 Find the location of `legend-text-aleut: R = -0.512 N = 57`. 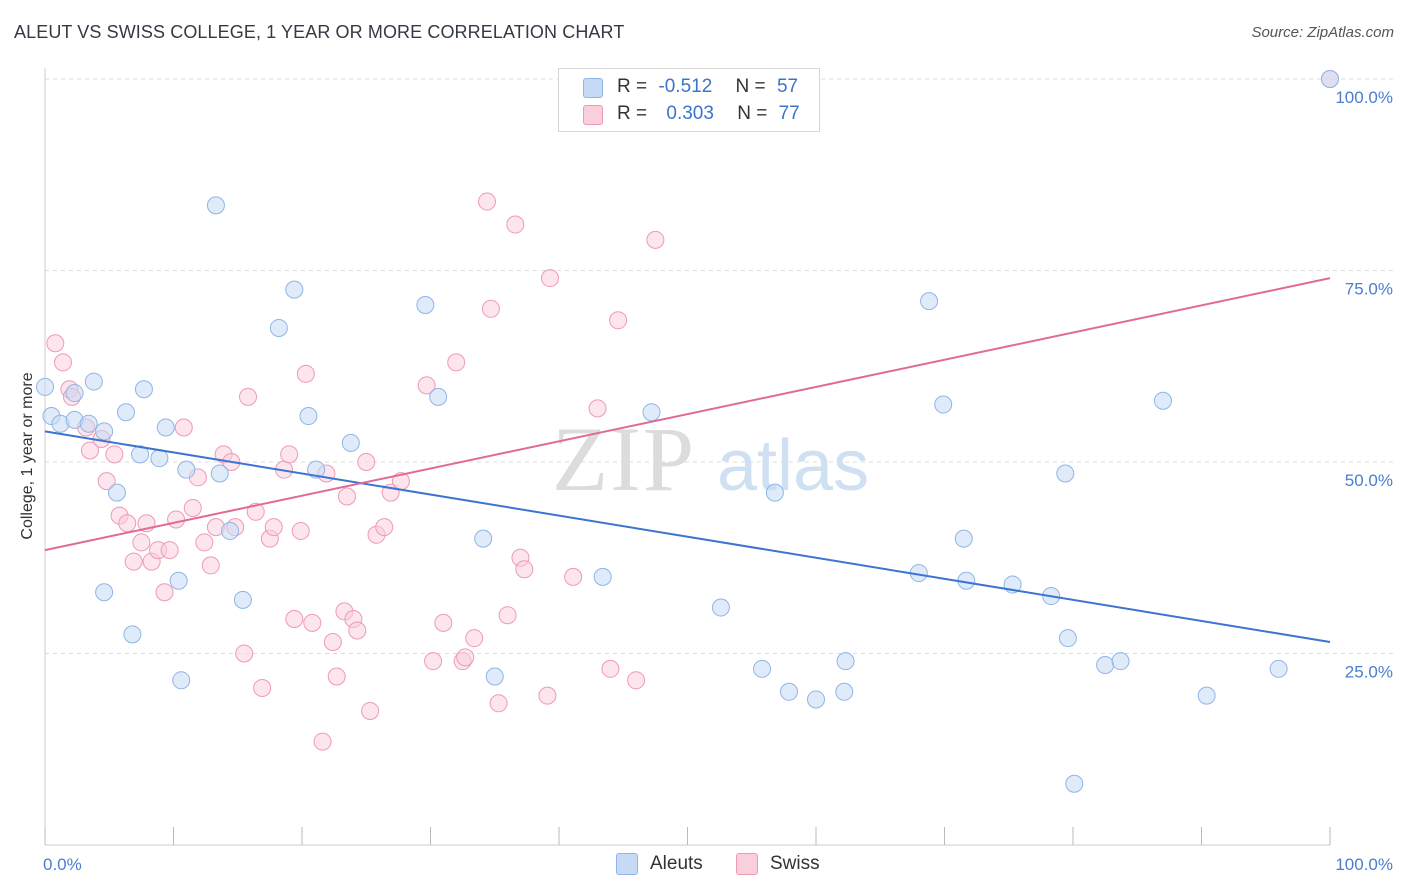

legend-text-aleut: R = -0.512 N = 57 is located at coordinates (707, 87).